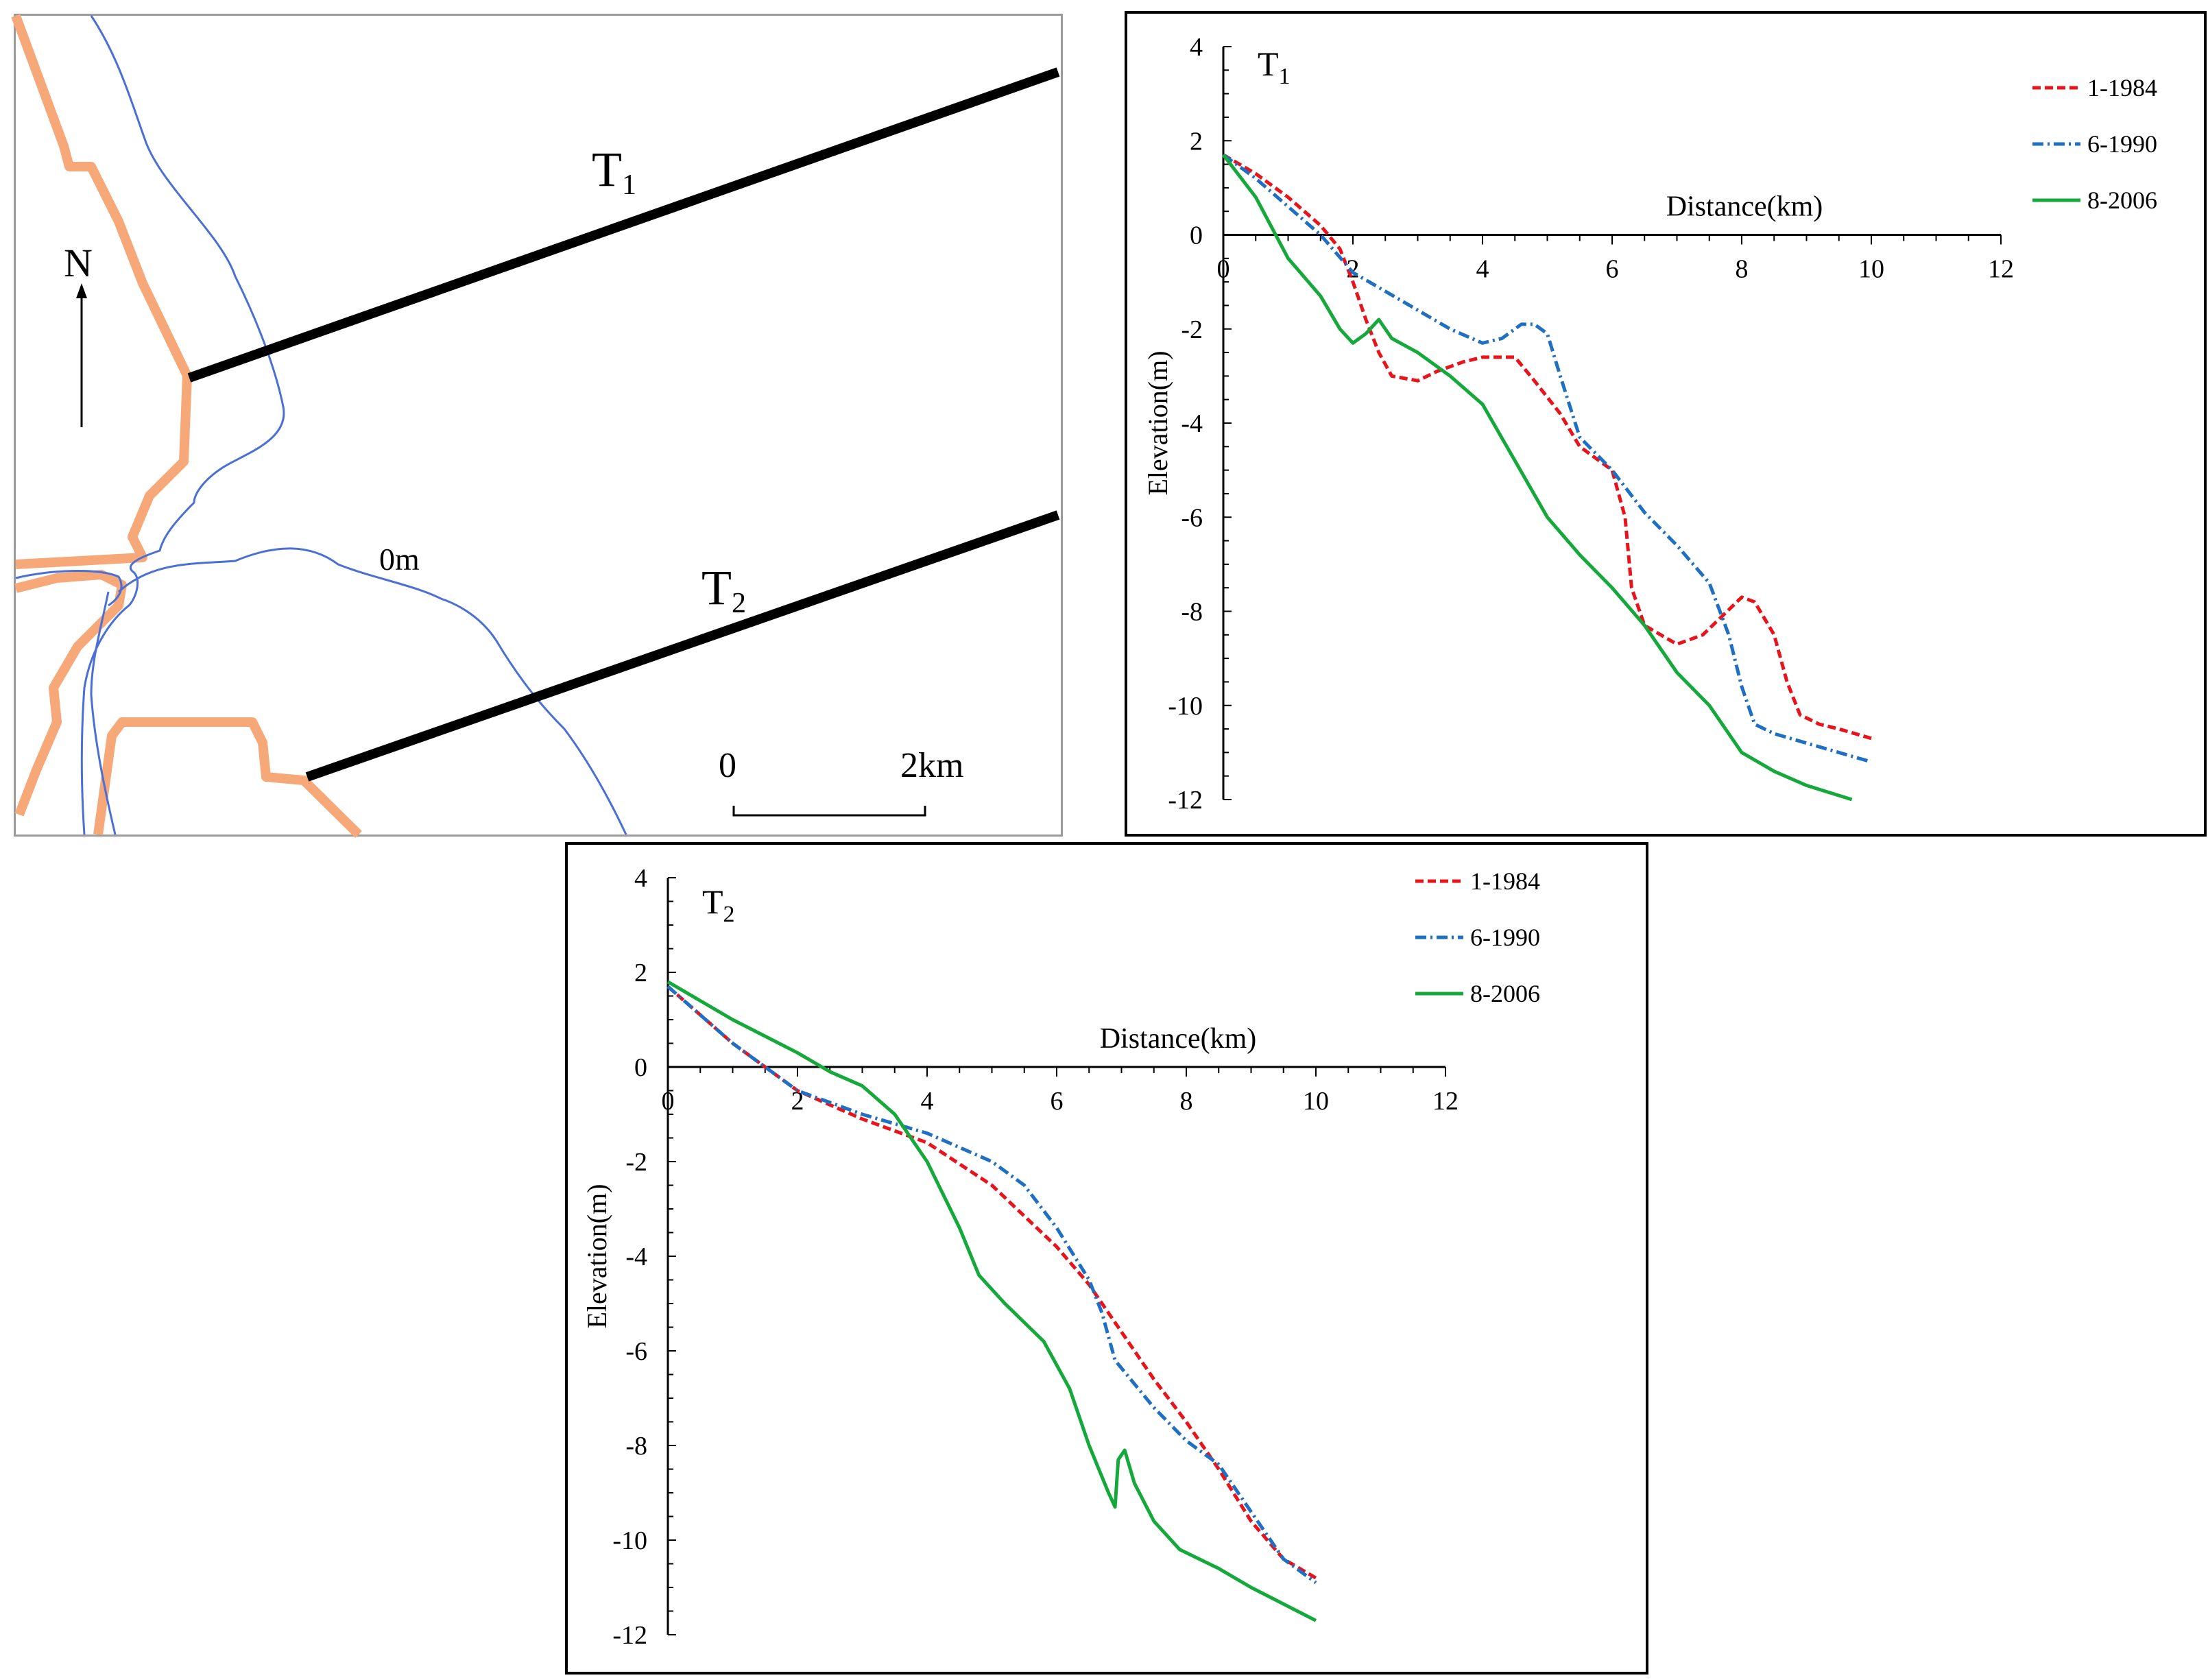 Image resolution: width=2208 pixels, height=1680 pixels. What do you see at coordinates (614, 171) in the screenshot?
I see `transect-t1-label: T1` at bounding box center [614, 171].